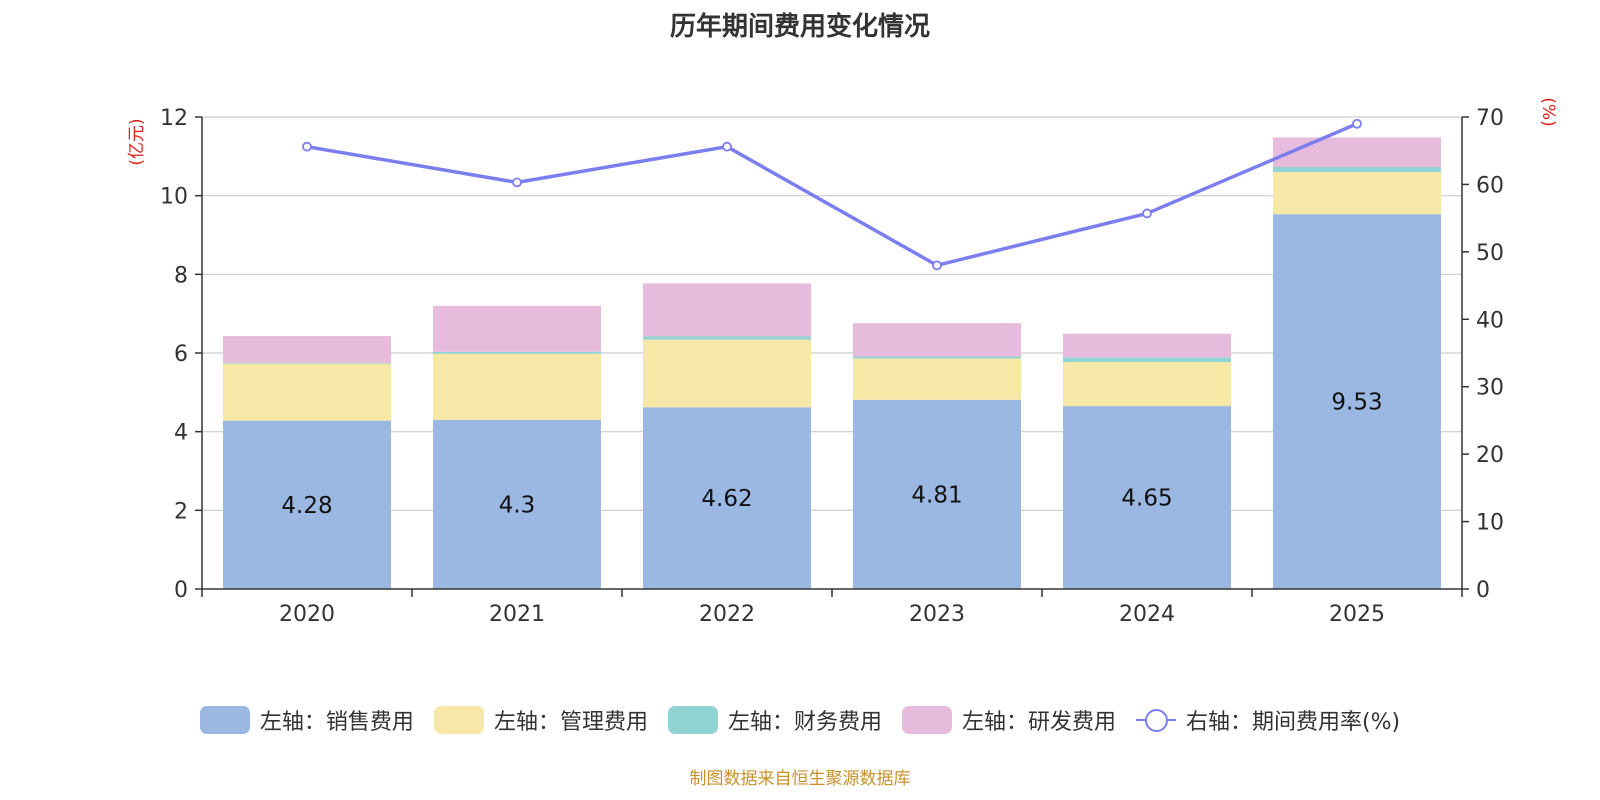 This screenshot has width=1600, height=800. What do you see at coordinates (517, 352) in the screenshot?
I see `bar-finance-2021` at bounding box center [517, 352].